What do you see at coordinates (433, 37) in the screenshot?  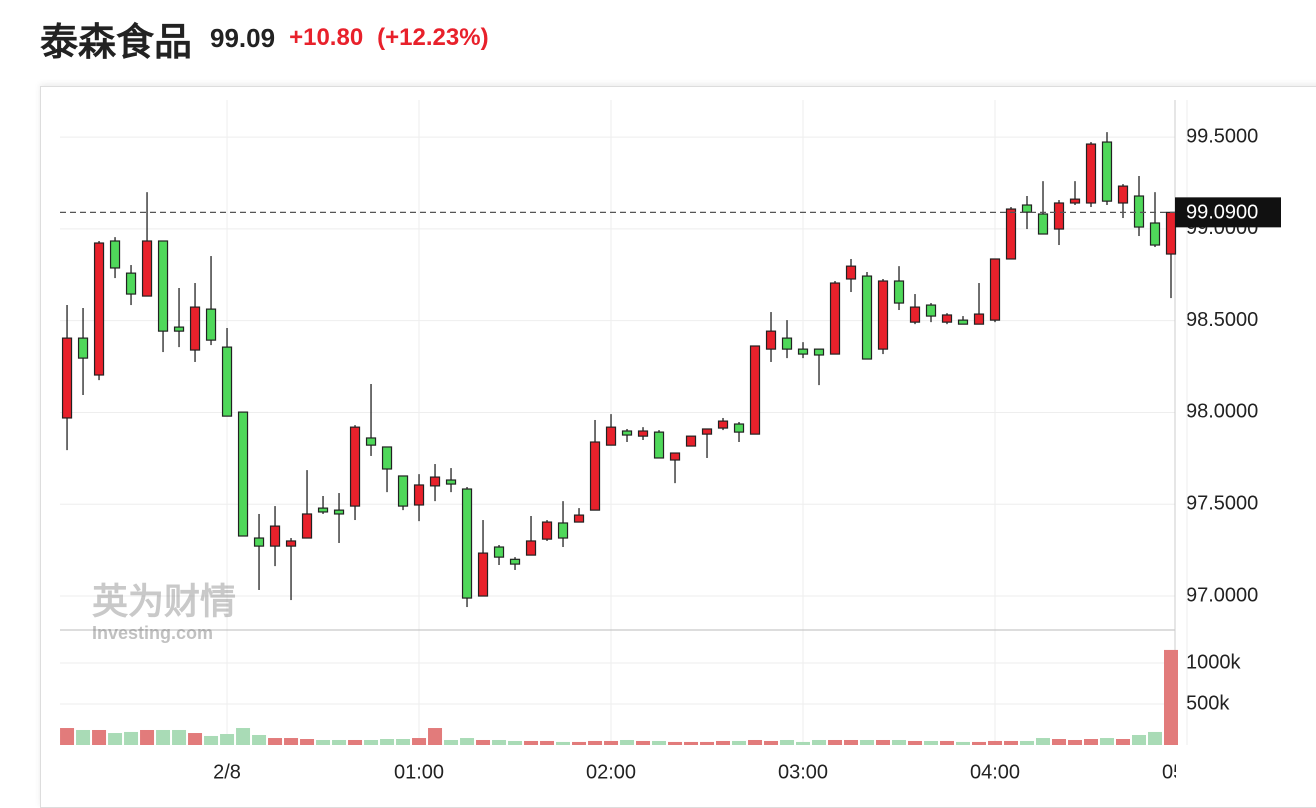 I see `change-pct: (+12.23%)` at bounding box center [433, 37].